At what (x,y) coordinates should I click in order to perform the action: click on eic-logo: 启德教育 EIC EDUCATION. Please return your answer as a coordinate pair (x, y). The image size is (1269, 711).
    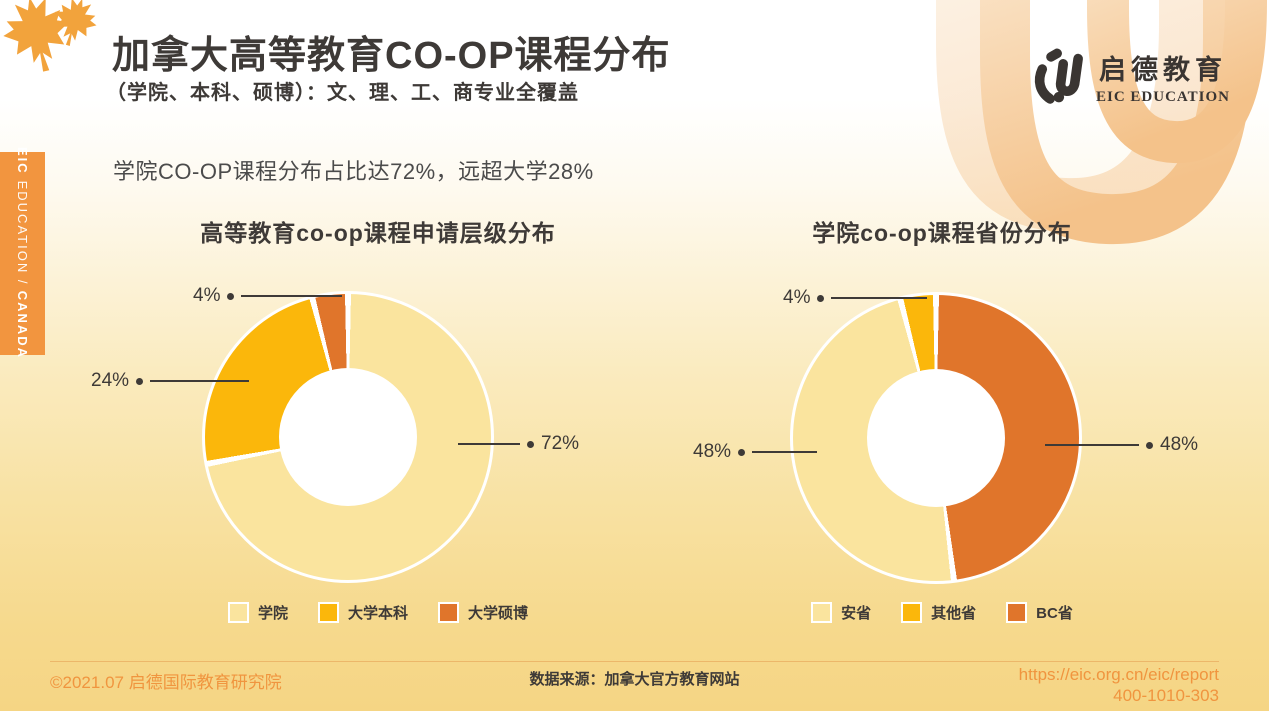
    Looking at the image, I should click on (1130, 77).